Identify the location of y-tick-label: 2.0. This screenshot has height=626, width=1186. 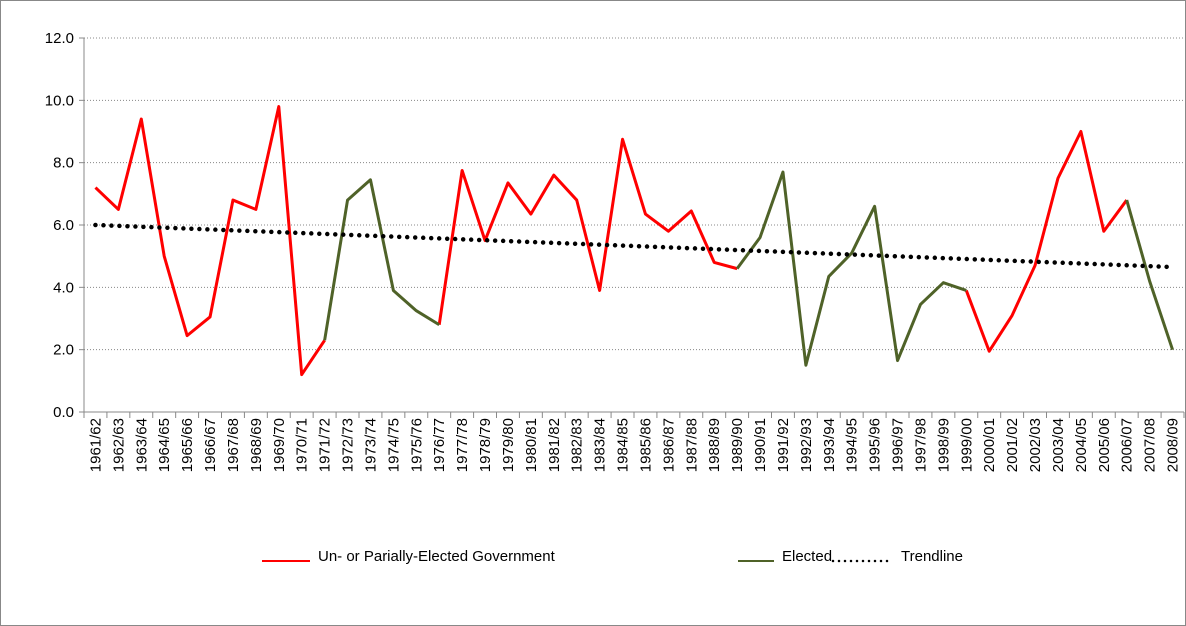
(63, 350).